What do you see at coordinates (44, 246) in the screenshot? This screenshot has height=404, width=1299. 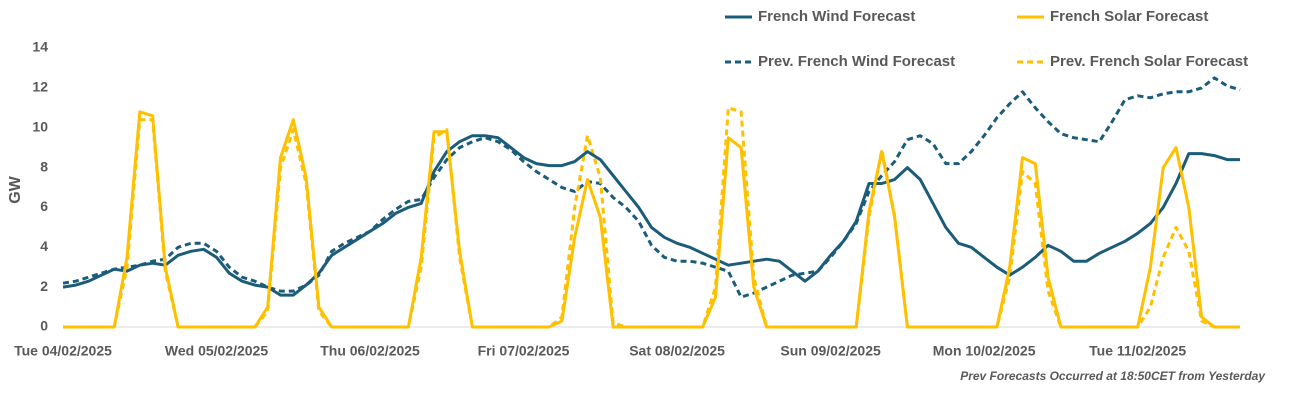 I see `y-tick-label: 4` at bounding box center [44, 246].